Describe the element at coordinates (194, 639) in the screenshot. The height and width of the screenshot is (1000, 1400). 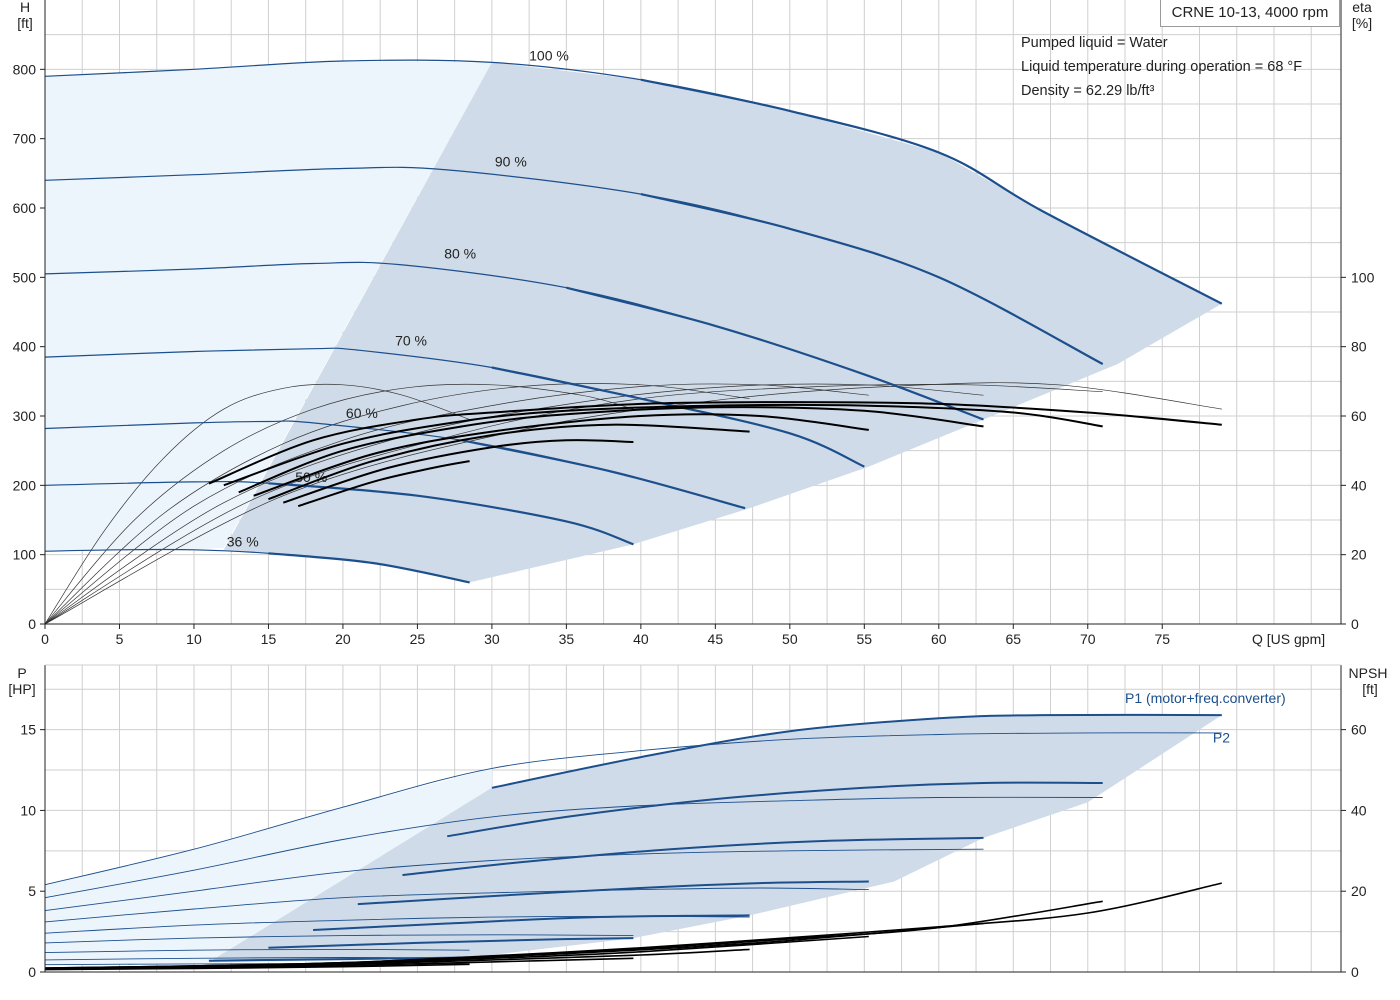
I see `x-tick-label: 10` at that location.